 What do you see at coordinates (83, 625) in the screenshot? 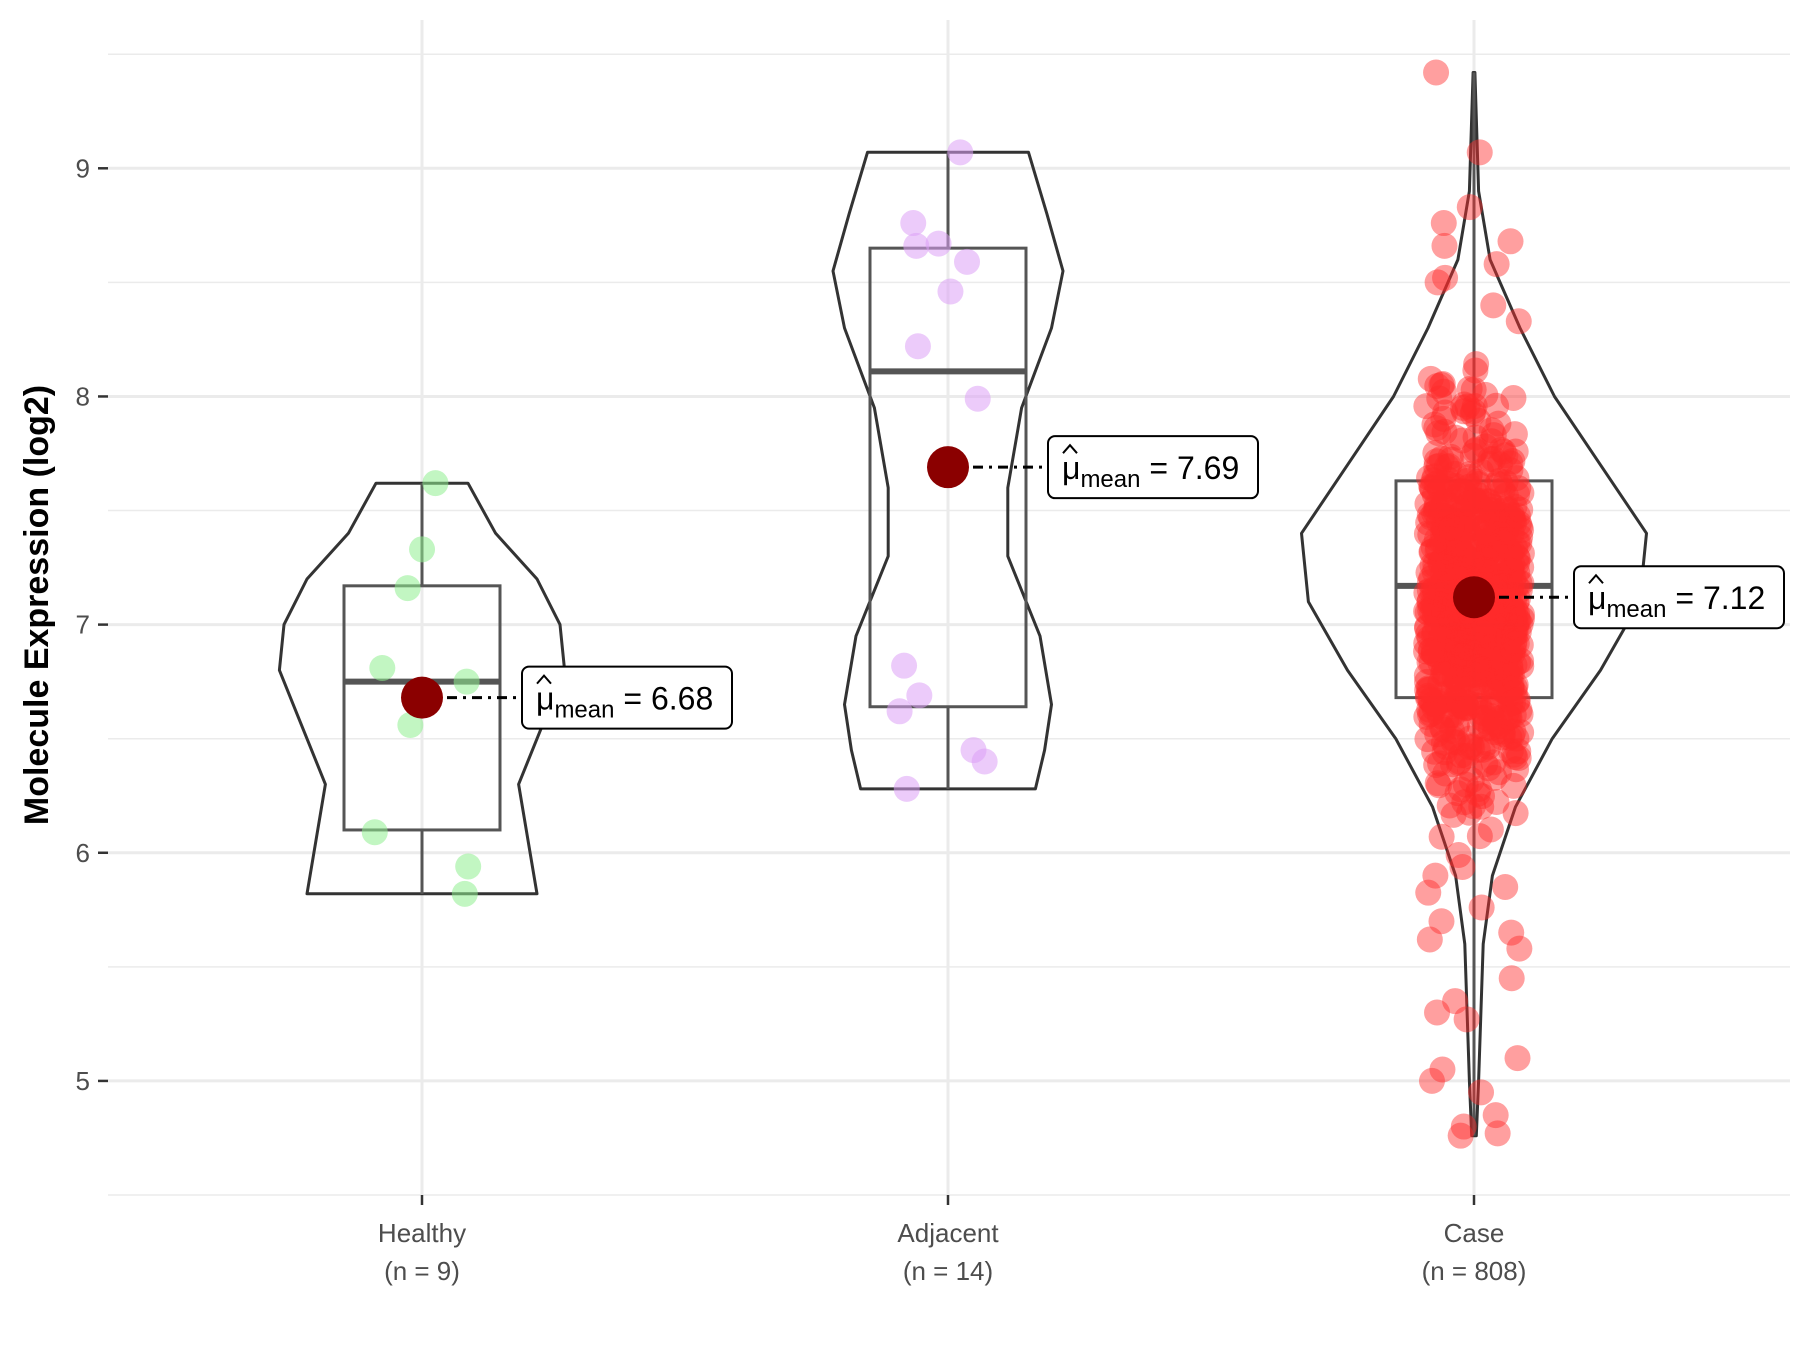
I see `y-tick-label: 7` at bounding box center [83, 625].